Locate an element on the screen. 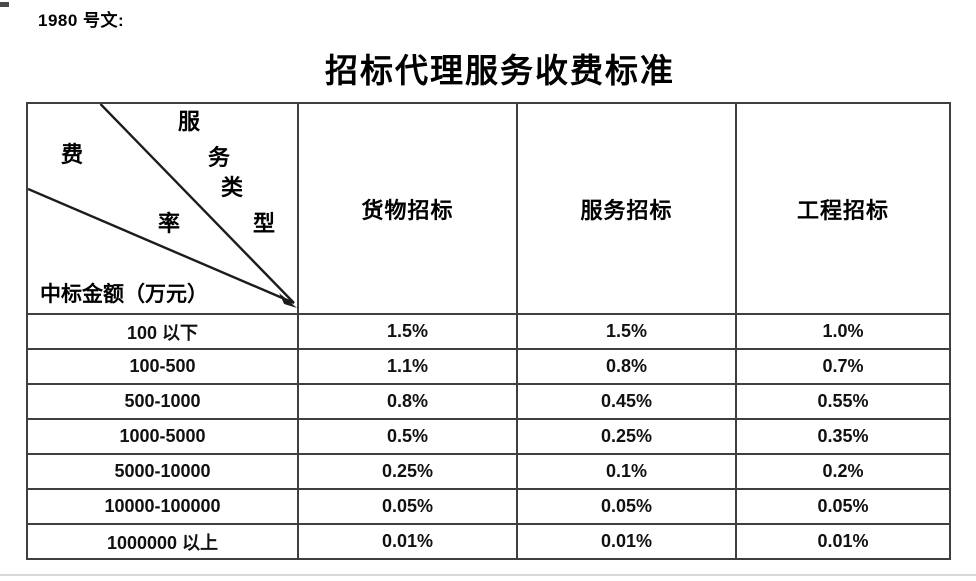 The width and height of the screenshot is (976, 581). table-row: 1000-5000 0.5% 0.25% 0.35% is located at coordinates (488, 436).